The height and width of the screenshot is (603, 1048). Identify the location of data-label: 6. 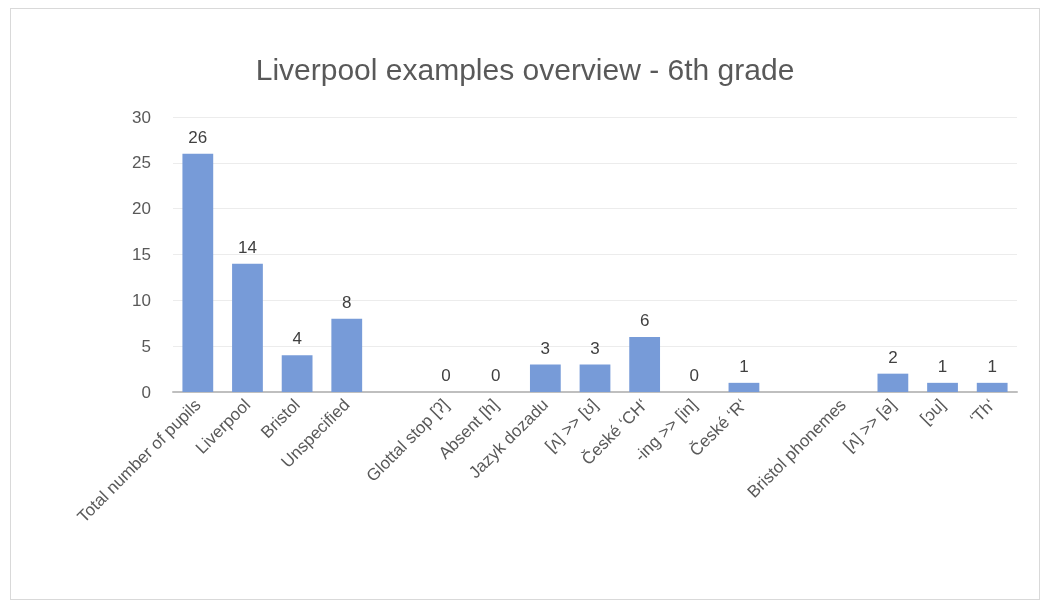
(644, 320).